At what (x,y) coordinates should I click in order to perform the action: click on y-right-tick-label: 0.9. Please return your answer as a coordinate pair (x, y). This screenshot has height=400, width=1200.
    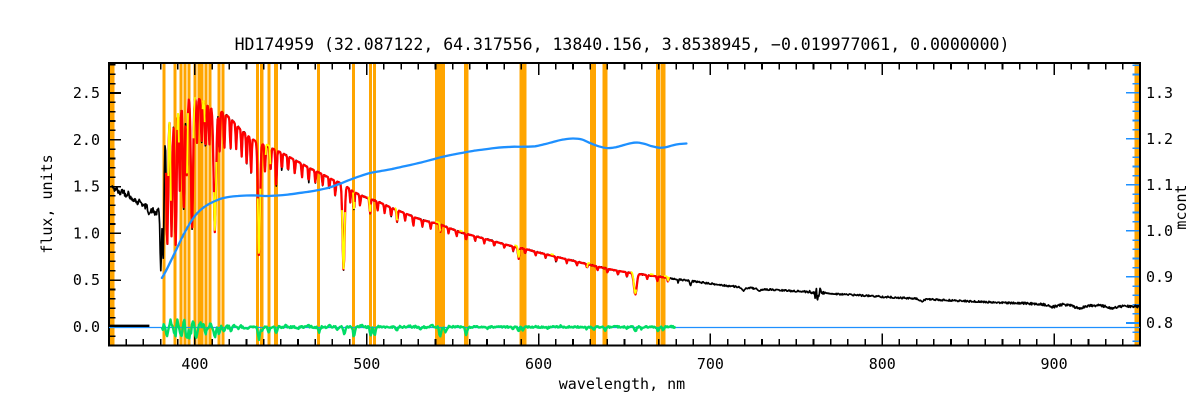
    Looking at the image, I should click on (1159, 277).